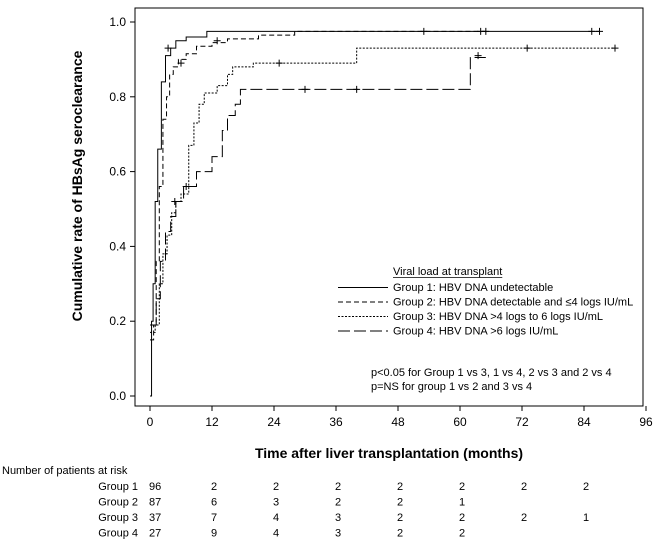  Describe the element at coordinates (117, 22) in the screenshot. I see `y-tick-label: 1.0` at that location.